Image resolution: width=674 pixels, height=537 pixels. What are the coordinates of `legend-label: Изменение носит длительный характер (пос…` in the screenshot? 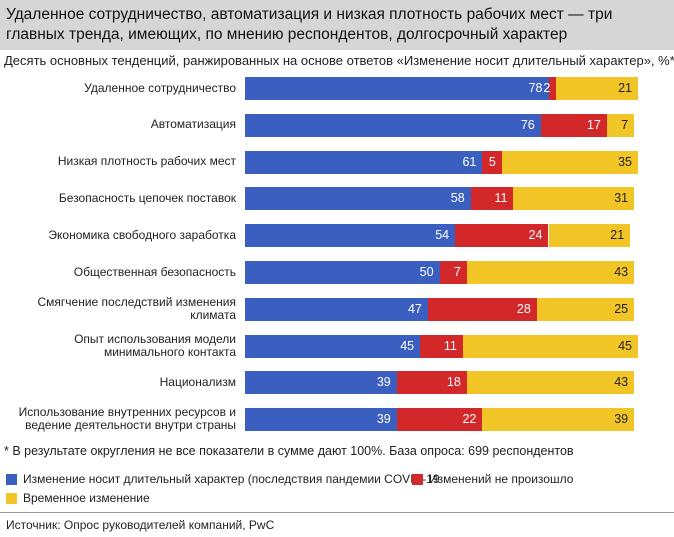 It's located at (231, 479).